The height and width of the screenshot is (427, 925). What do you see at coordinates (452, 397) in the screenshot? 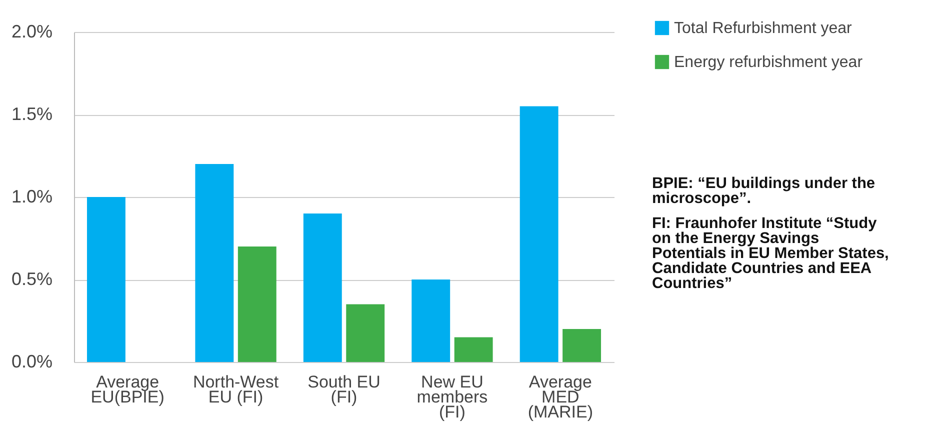
I see `x-tick-label: New EU members (FI)` at bounding box center [452, 397].